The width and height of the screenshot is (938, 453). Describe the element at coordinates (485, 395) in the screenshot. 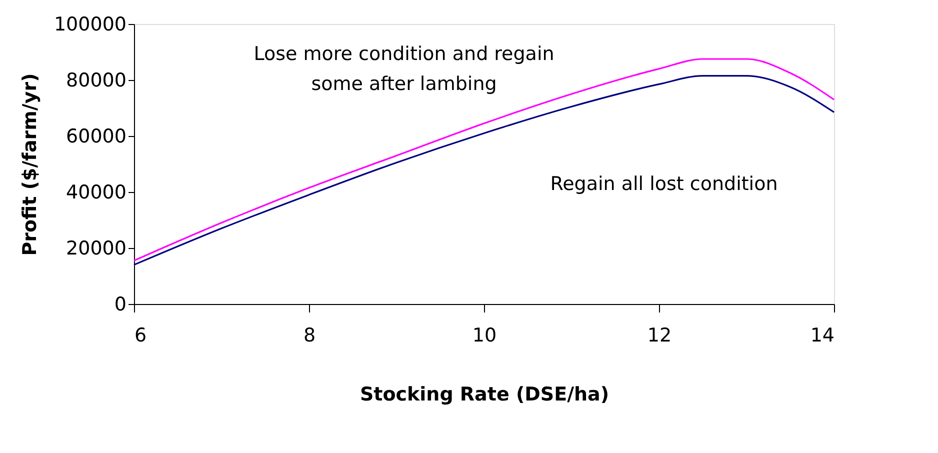

I see `x-axis-title: Stocking Rate (DSE/ha)` at that location.